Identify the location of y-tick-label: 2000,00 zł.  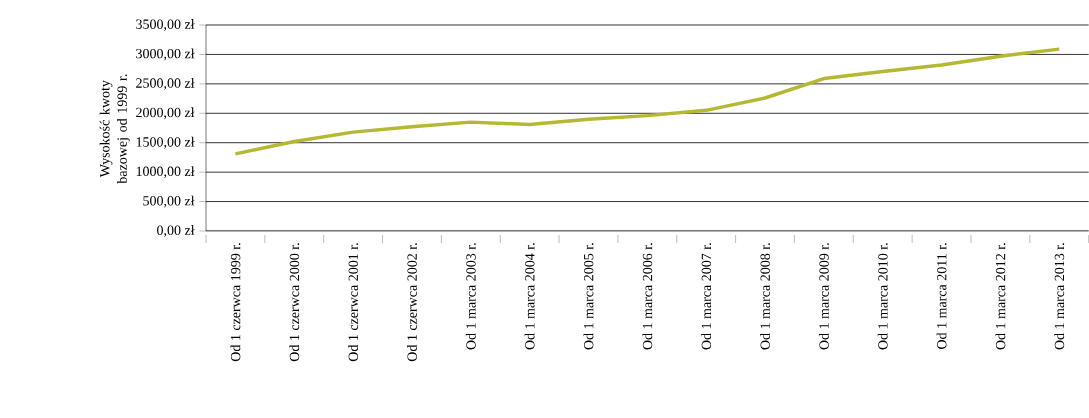
(165, 113).